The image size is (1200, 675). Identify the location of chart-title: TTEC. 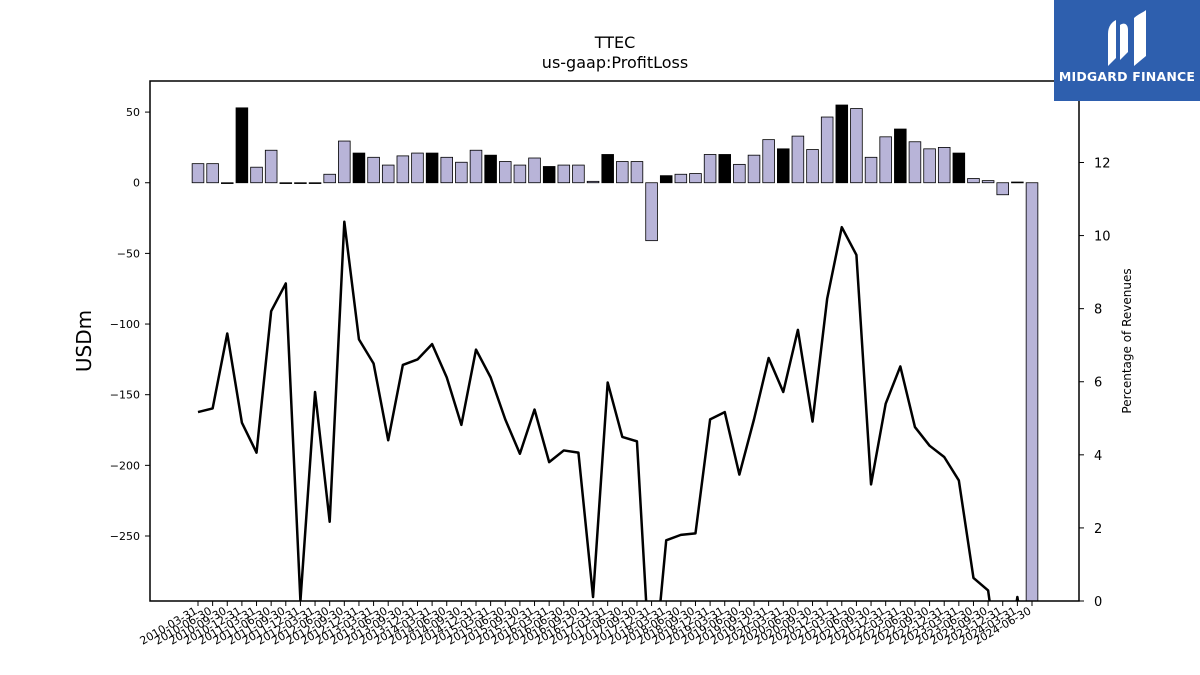
(615, 42).